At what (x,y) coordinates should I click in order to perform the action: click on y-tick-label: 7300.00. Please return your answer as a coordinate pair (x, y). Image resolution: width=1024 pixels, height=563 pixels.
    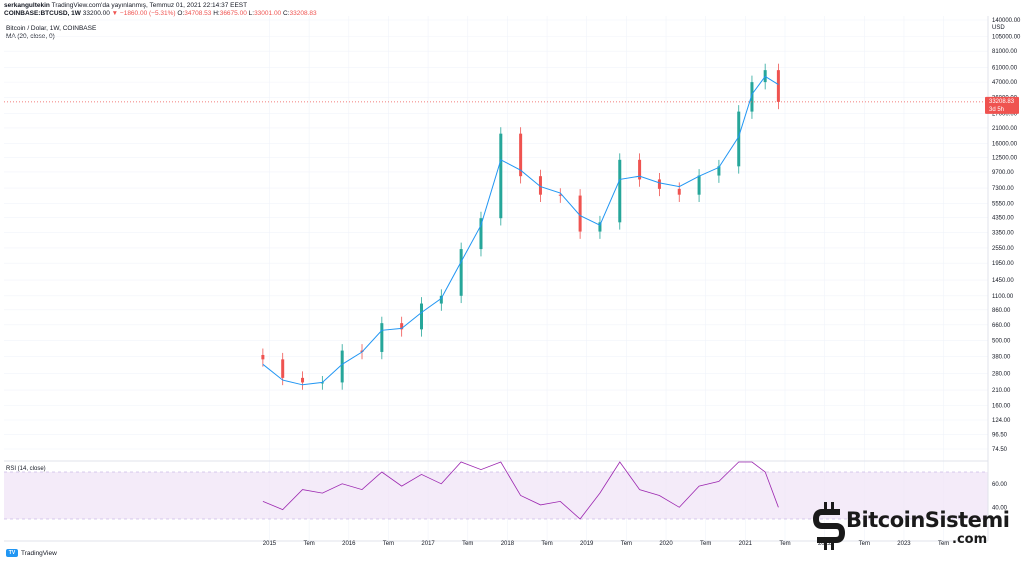
    Looking at the image, I should click on (1003, 189).